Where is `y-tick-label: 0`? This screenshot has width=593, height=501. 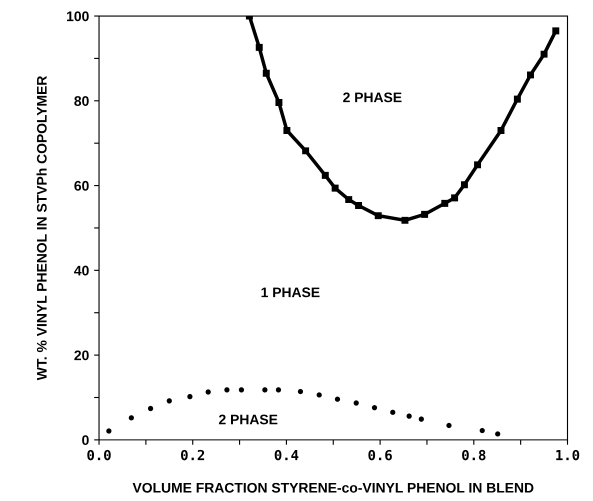
y-tick-label: 0 is located at coordinates (85, 440).